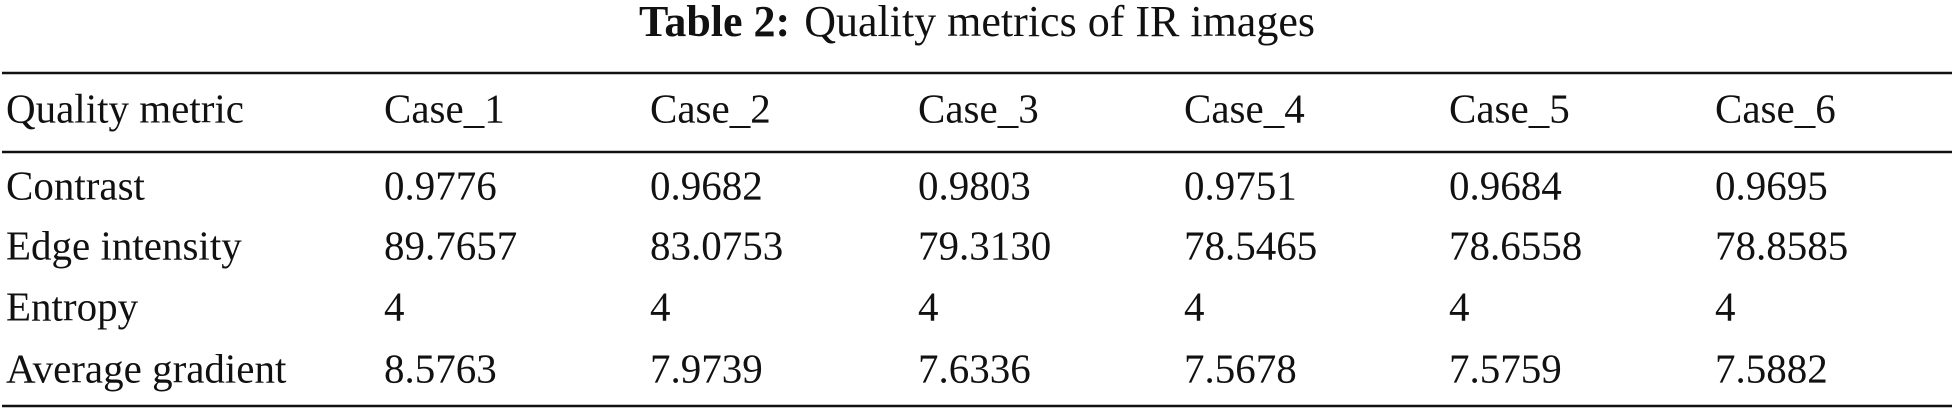 Image resolution: width=1954 pixels, height=412 pixels. Describe the element at coordinates (706, 185) in the screenshot. I see `cell: 0.9682` at that location.